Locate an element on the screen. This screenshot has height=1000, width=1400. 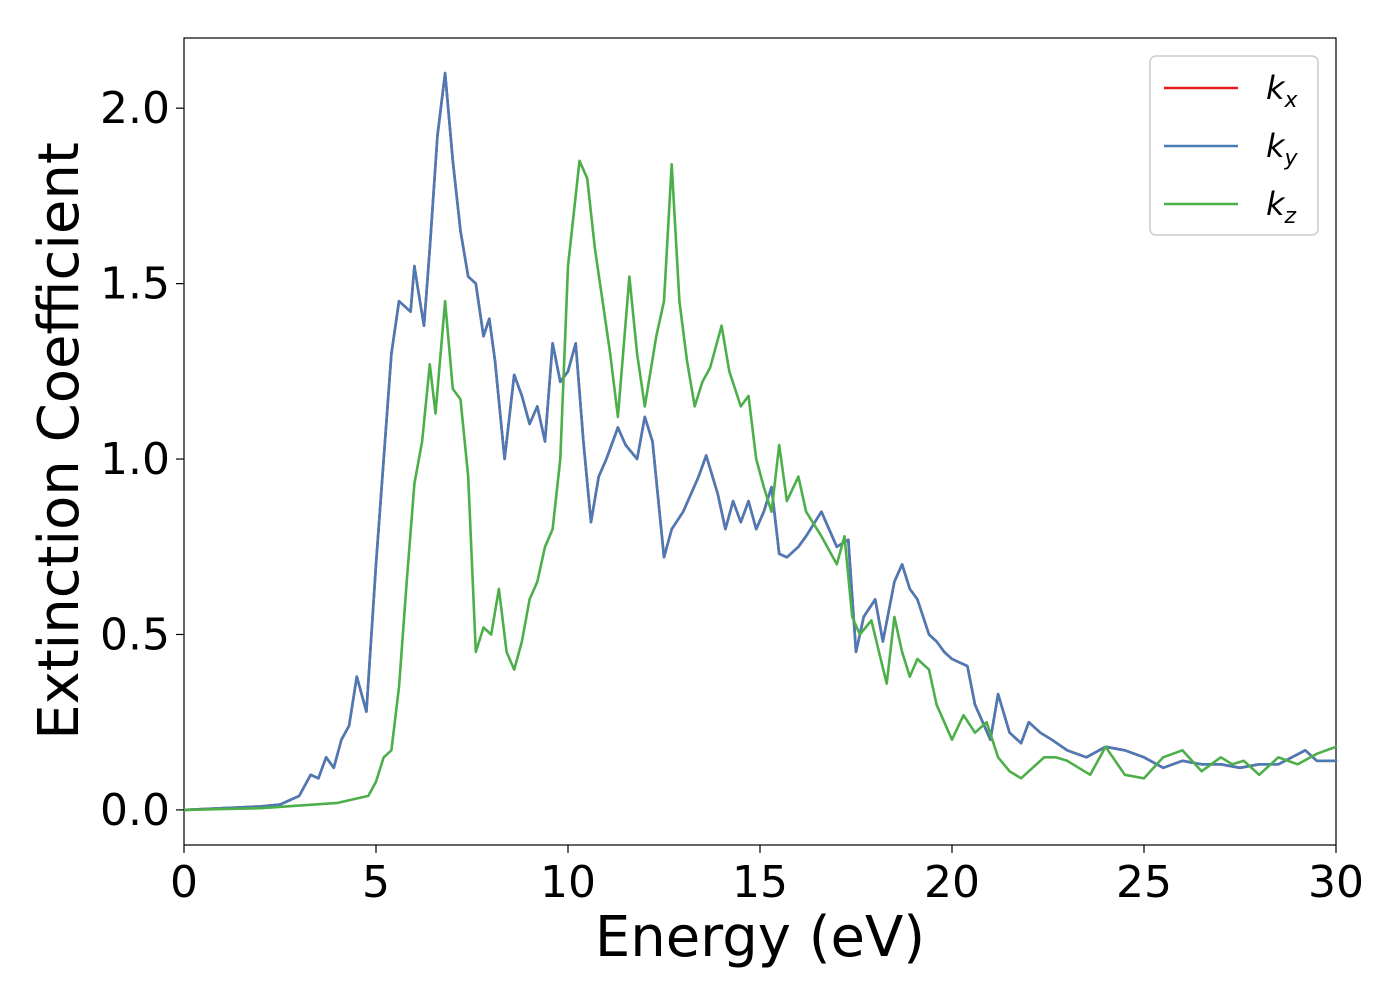
legend-label-subscript: y is located at coordinates (1291, 158).